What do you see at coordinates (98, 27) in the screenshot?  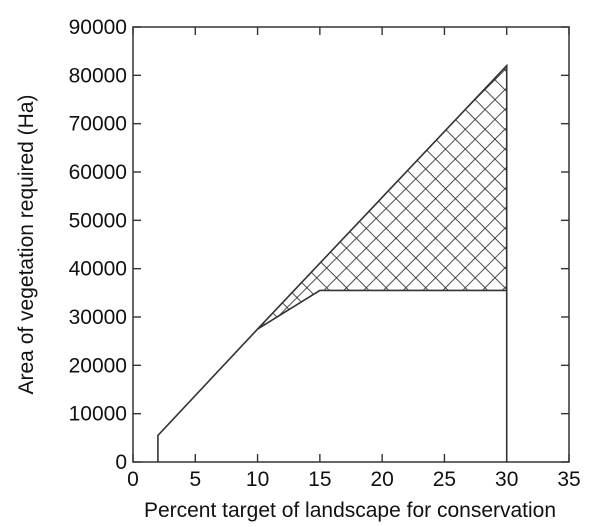 I see `y-tick-label: 90000` at bounding box center [98, 27].